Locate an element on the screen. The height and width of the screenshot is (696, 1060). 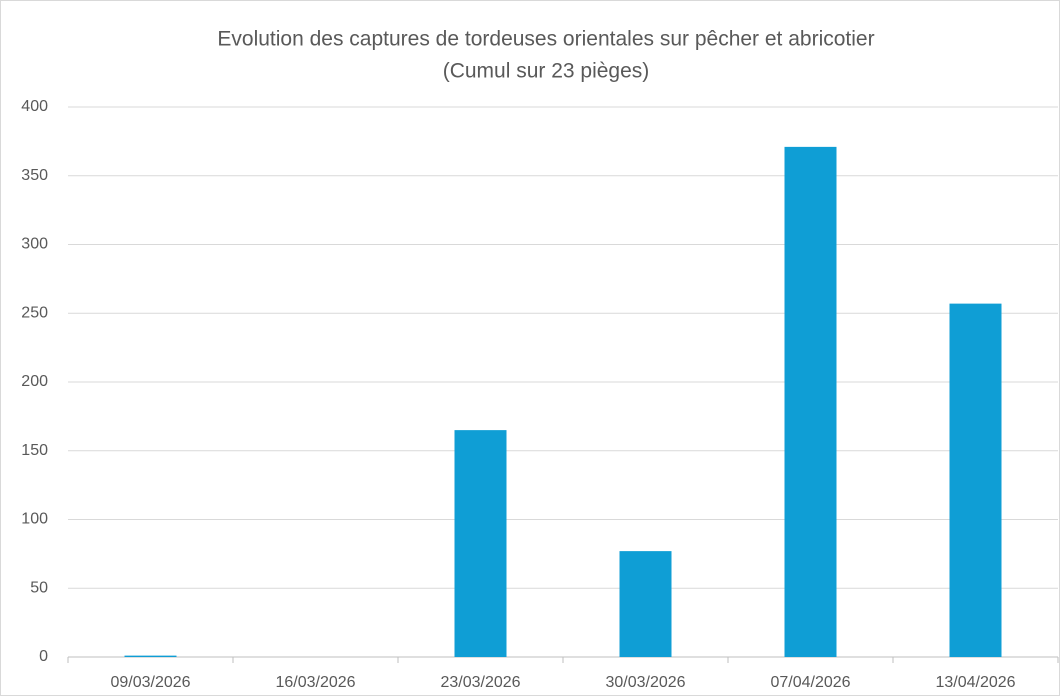
chart-subtitle: (Cumul sur 23 pièges) is located at coordinates (546, 71).